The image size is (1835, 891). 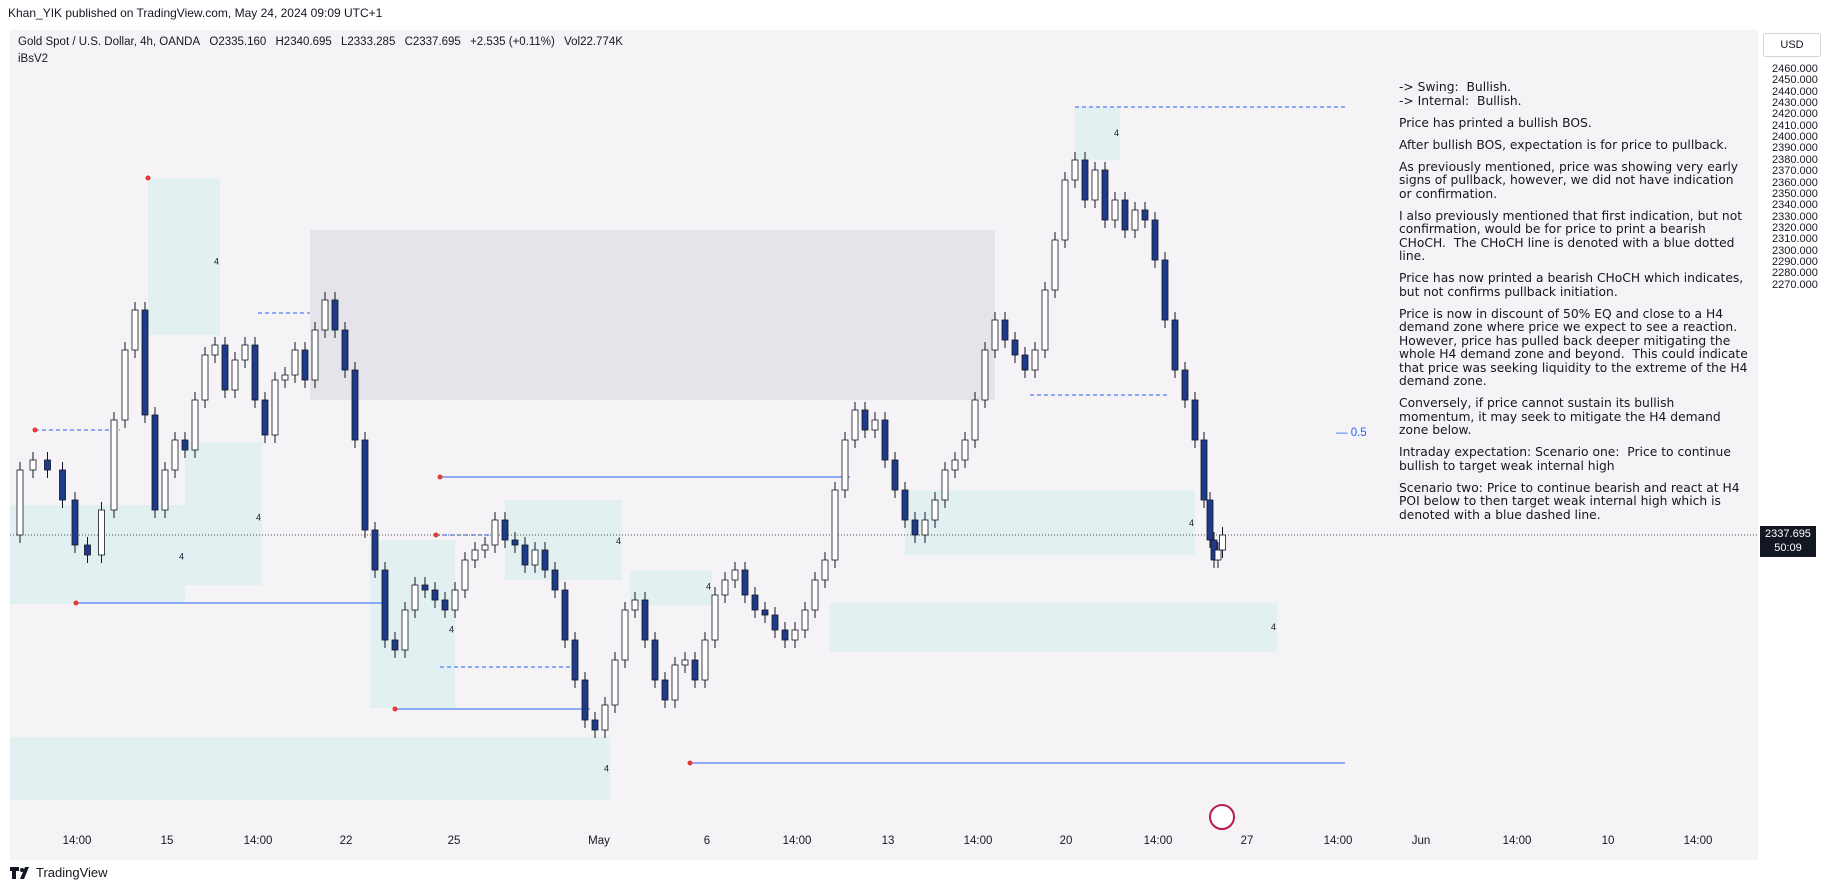 I want to click on analysis-paragraph: -> Swing: Bullish. -> Internal: Bullish., so click(x=1460, y=94).